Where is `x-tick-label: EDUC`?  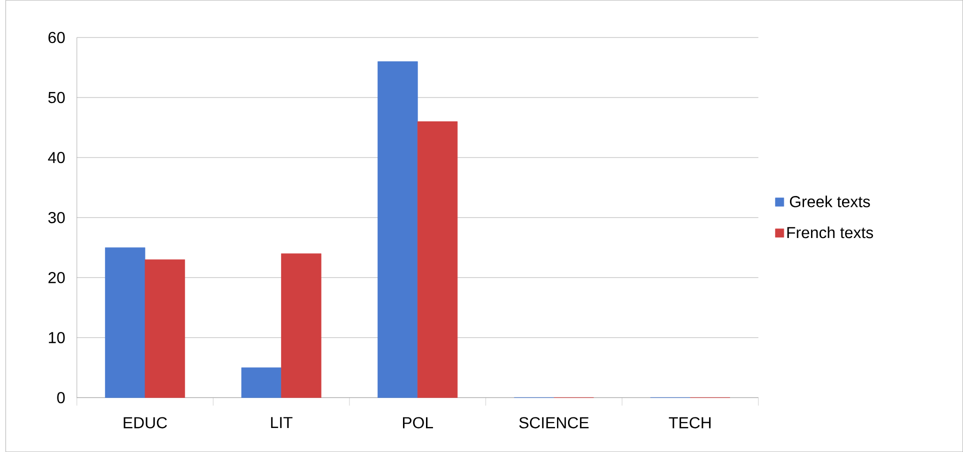 x-tick-label: EDUC is located at coordinates (145, 422).